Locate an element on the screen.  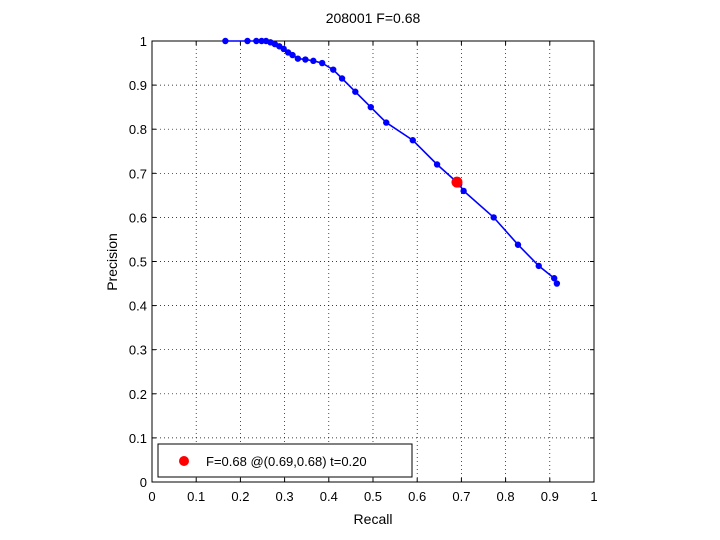
legend-label-f-score: F=0.68 @(0.69,0.68) t=0.20 is located at coordinates (286, 461).